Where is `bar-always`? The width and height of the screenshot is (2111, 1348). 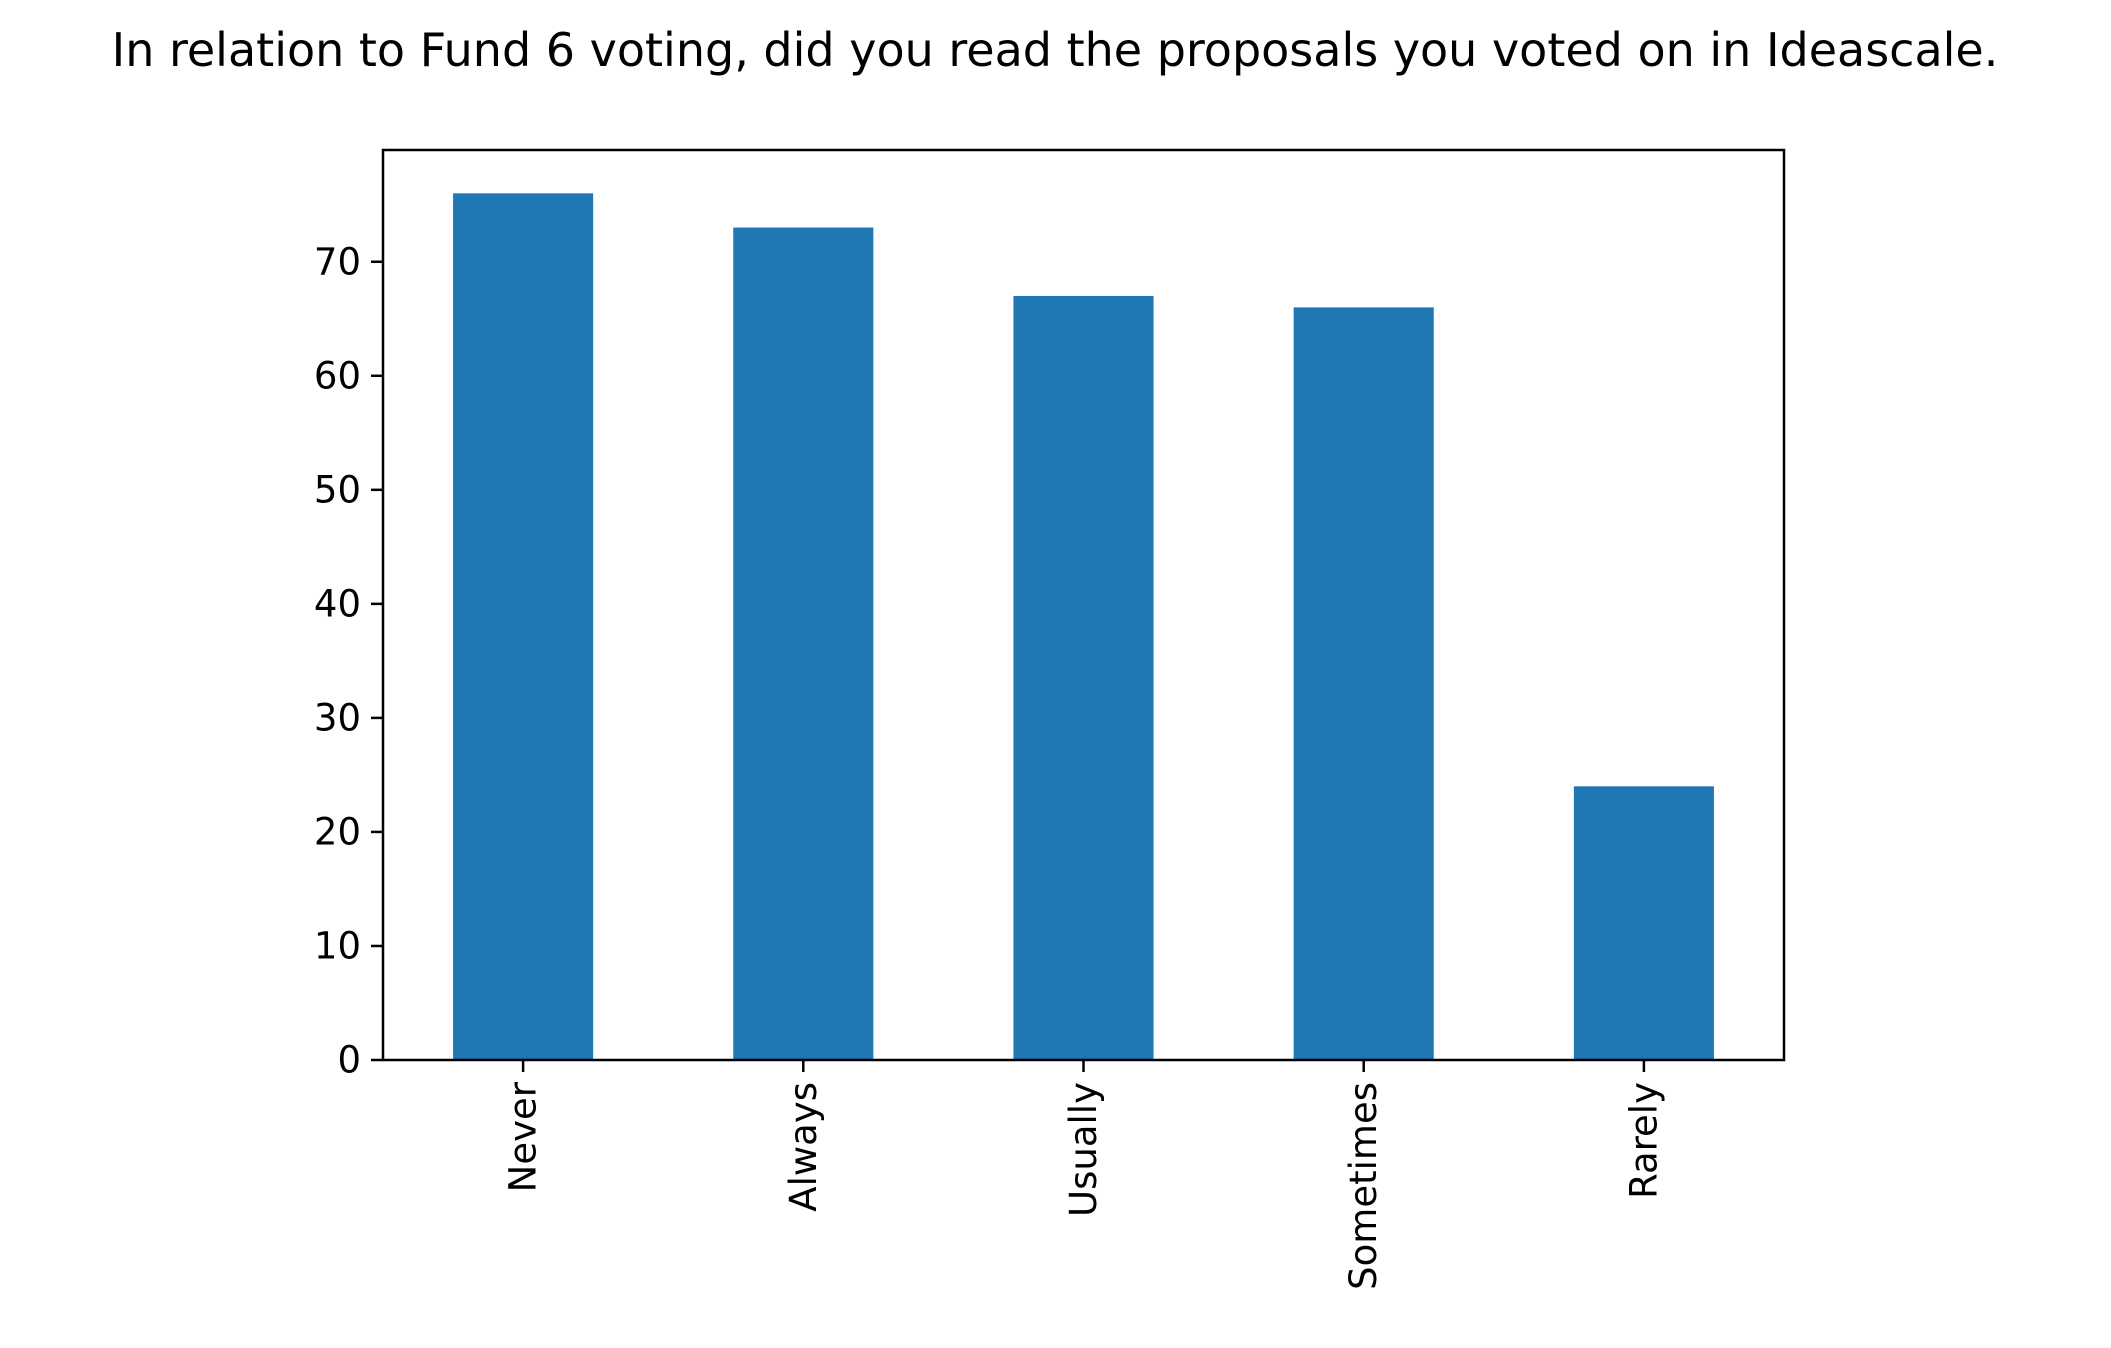 bar-always is located at coordinates (803, 644).